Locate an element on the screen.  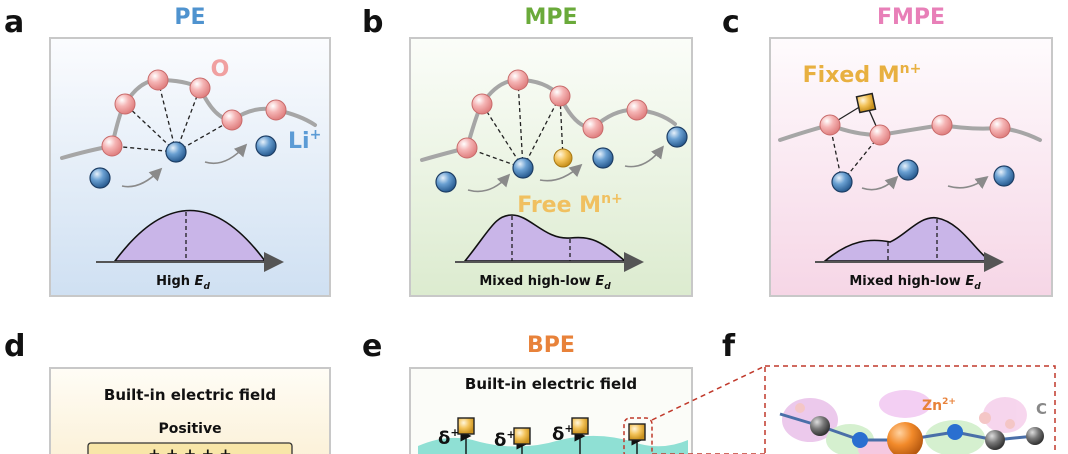
zoom-box is located at coordinates (638, 435).